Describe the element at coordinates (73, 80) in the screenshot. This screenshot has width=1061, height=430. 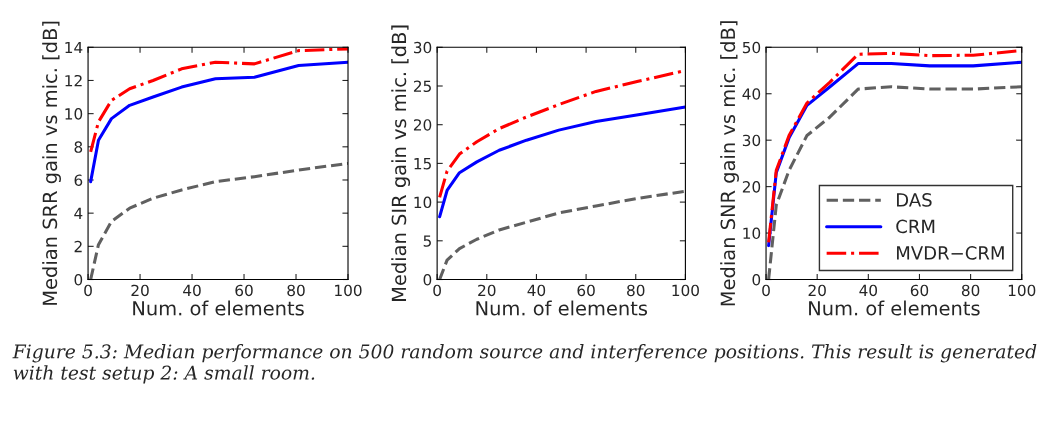
I see `y-tick-label: 12` at that location.